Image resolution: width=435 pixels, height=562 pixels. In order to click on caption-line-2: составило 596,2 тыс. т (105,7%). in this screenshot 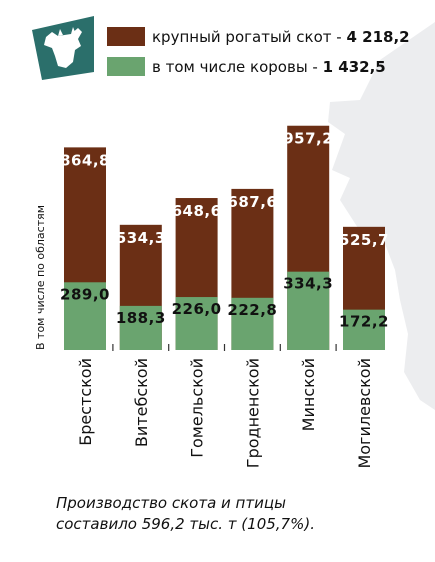, I will do `click(185, 524)`.